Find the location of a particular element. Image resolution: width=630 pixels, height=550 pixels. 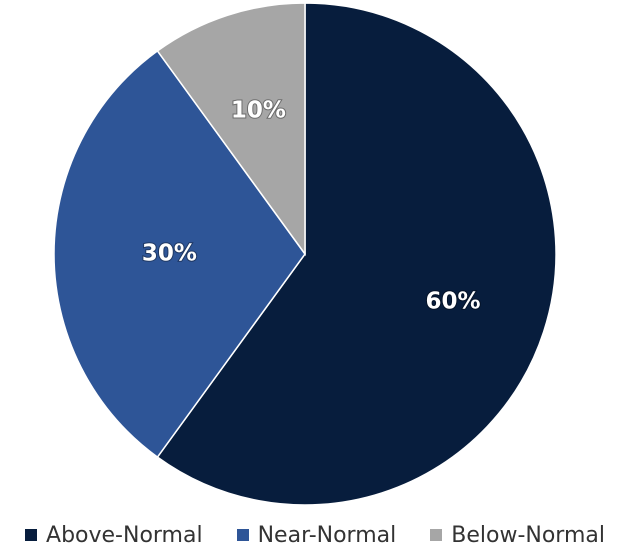

legend: Above-Normal Near-Normal Below-Normal is located at coordinates (315, 535).